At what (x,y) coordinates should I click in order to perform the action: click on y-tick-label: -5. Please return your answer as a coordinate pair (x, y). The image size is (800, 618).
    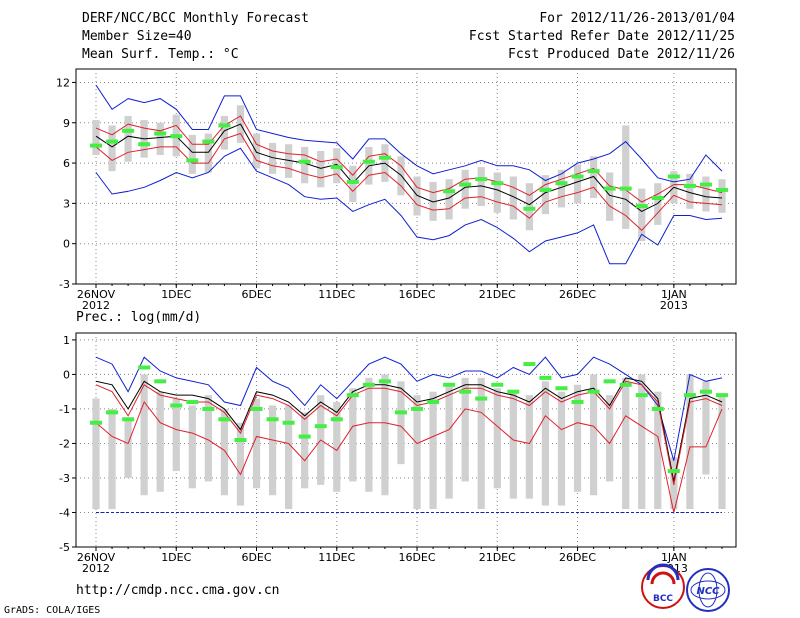
    Looking at the image, I should click on (64, 547).